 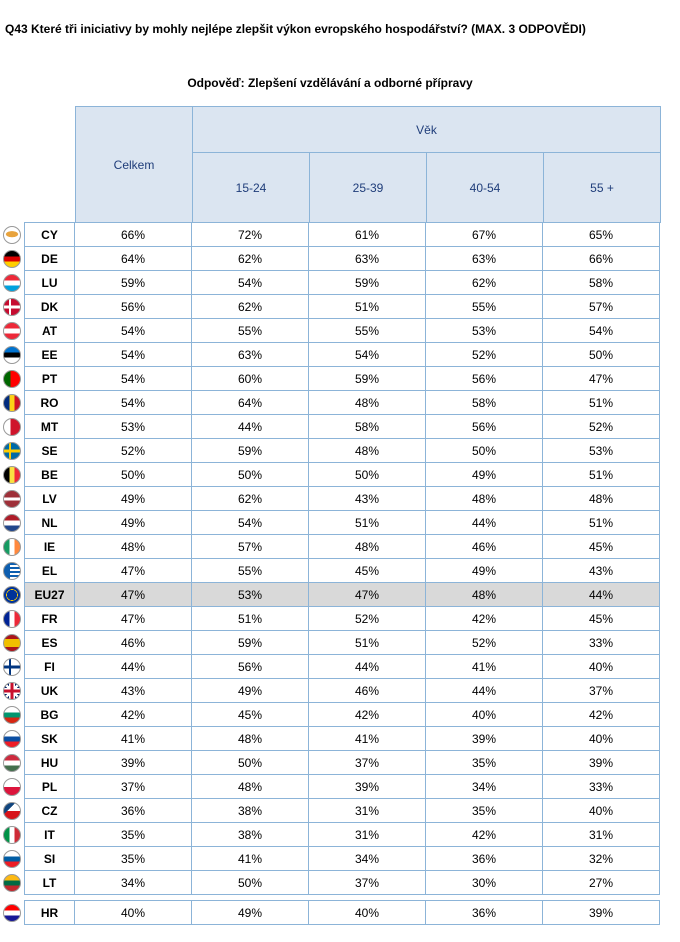 I want to click on value-15-24: 48%, so click(x=250, y=738).